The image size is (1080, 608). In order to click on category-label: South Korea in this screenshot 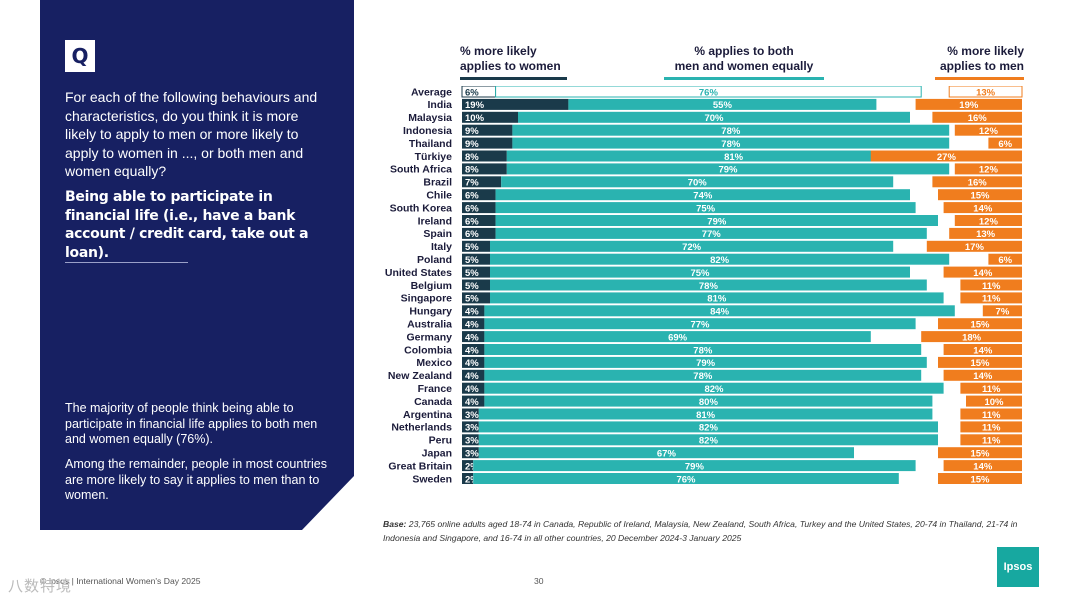, I will do `click(421, 208)`.